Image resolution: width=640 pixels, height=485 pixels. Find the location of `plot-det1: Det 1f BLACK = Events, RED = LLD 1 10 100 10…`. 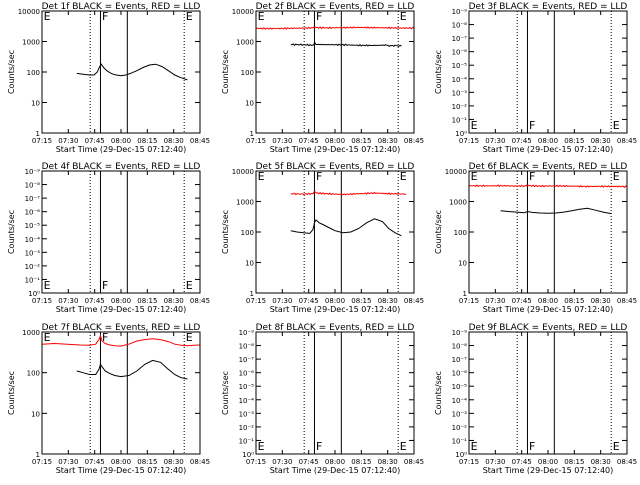

plot-det1: Det 1f BLACK = Events, RED = LLD 1 10 100 10… is located at coordinates (108, 78).